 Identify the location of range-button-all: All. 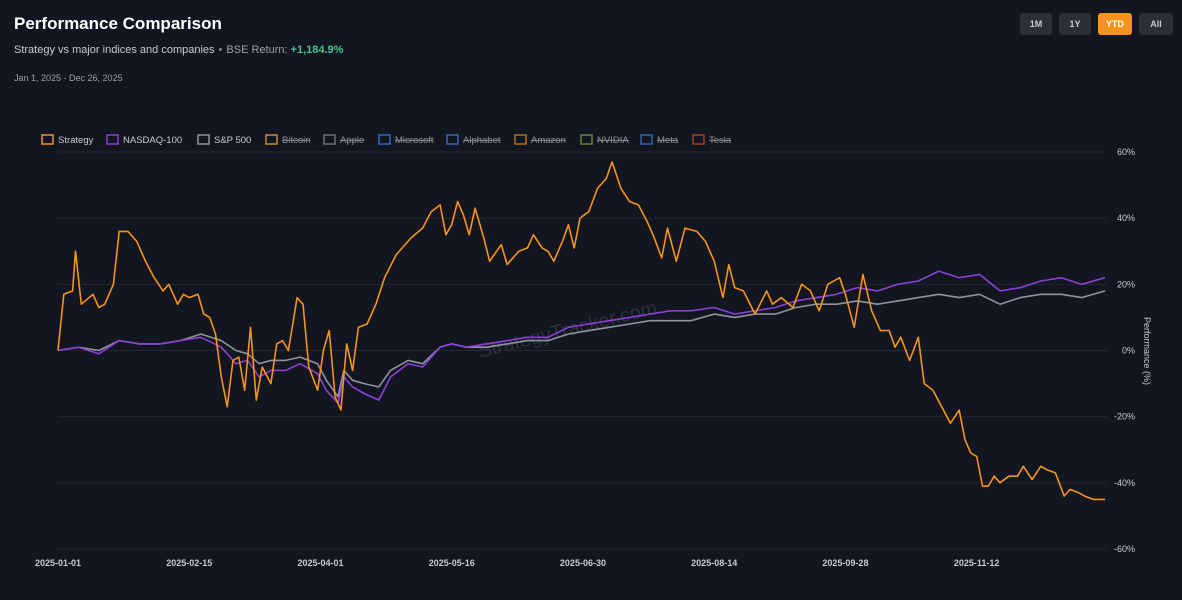
(1156, 24).